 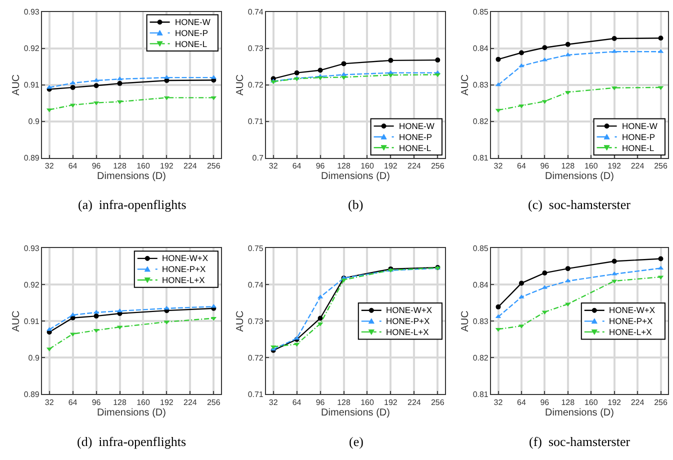 I want to click on y-tick-label: 0.91, so click(x=32, y=85).